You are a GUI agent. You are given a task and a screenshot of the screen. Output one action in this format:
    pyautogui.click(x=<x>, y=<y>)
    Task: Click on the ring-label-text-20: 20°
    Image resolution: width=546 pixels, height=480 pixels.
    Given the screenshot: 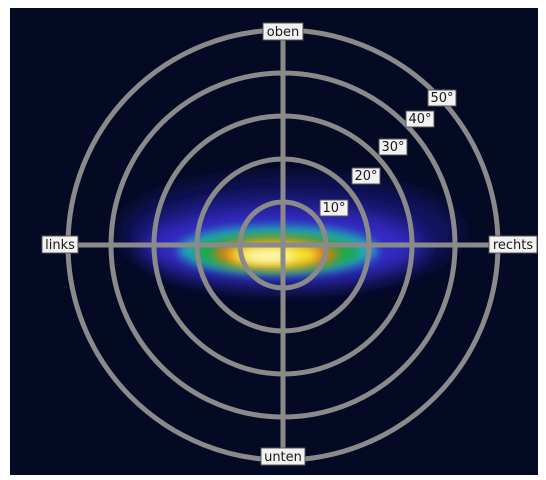 What is the action you would take?
    pyautogui.click(x=365, y=176)
    